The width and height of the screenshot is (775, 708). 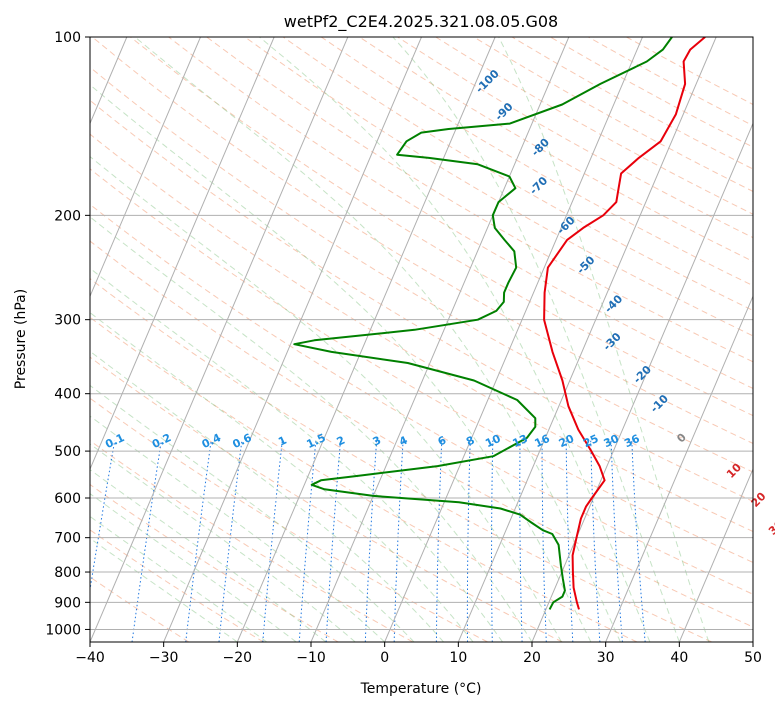 I want to click on x-tick-label: 20, so click(x=532, y=658).